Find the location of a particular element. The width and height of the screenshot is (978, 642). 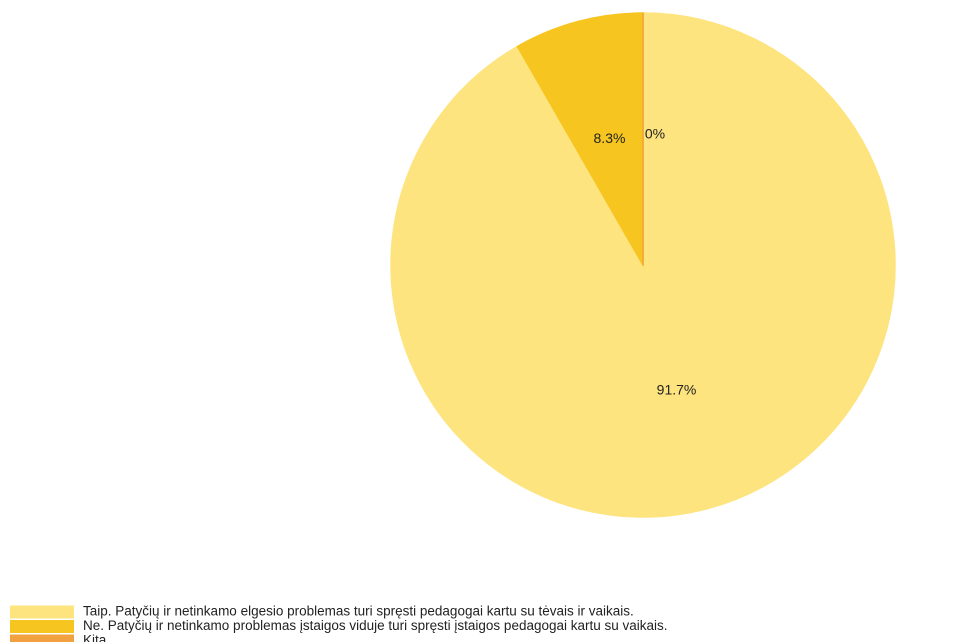

slice-label: 8.3% is located at coordinates (610, 138).